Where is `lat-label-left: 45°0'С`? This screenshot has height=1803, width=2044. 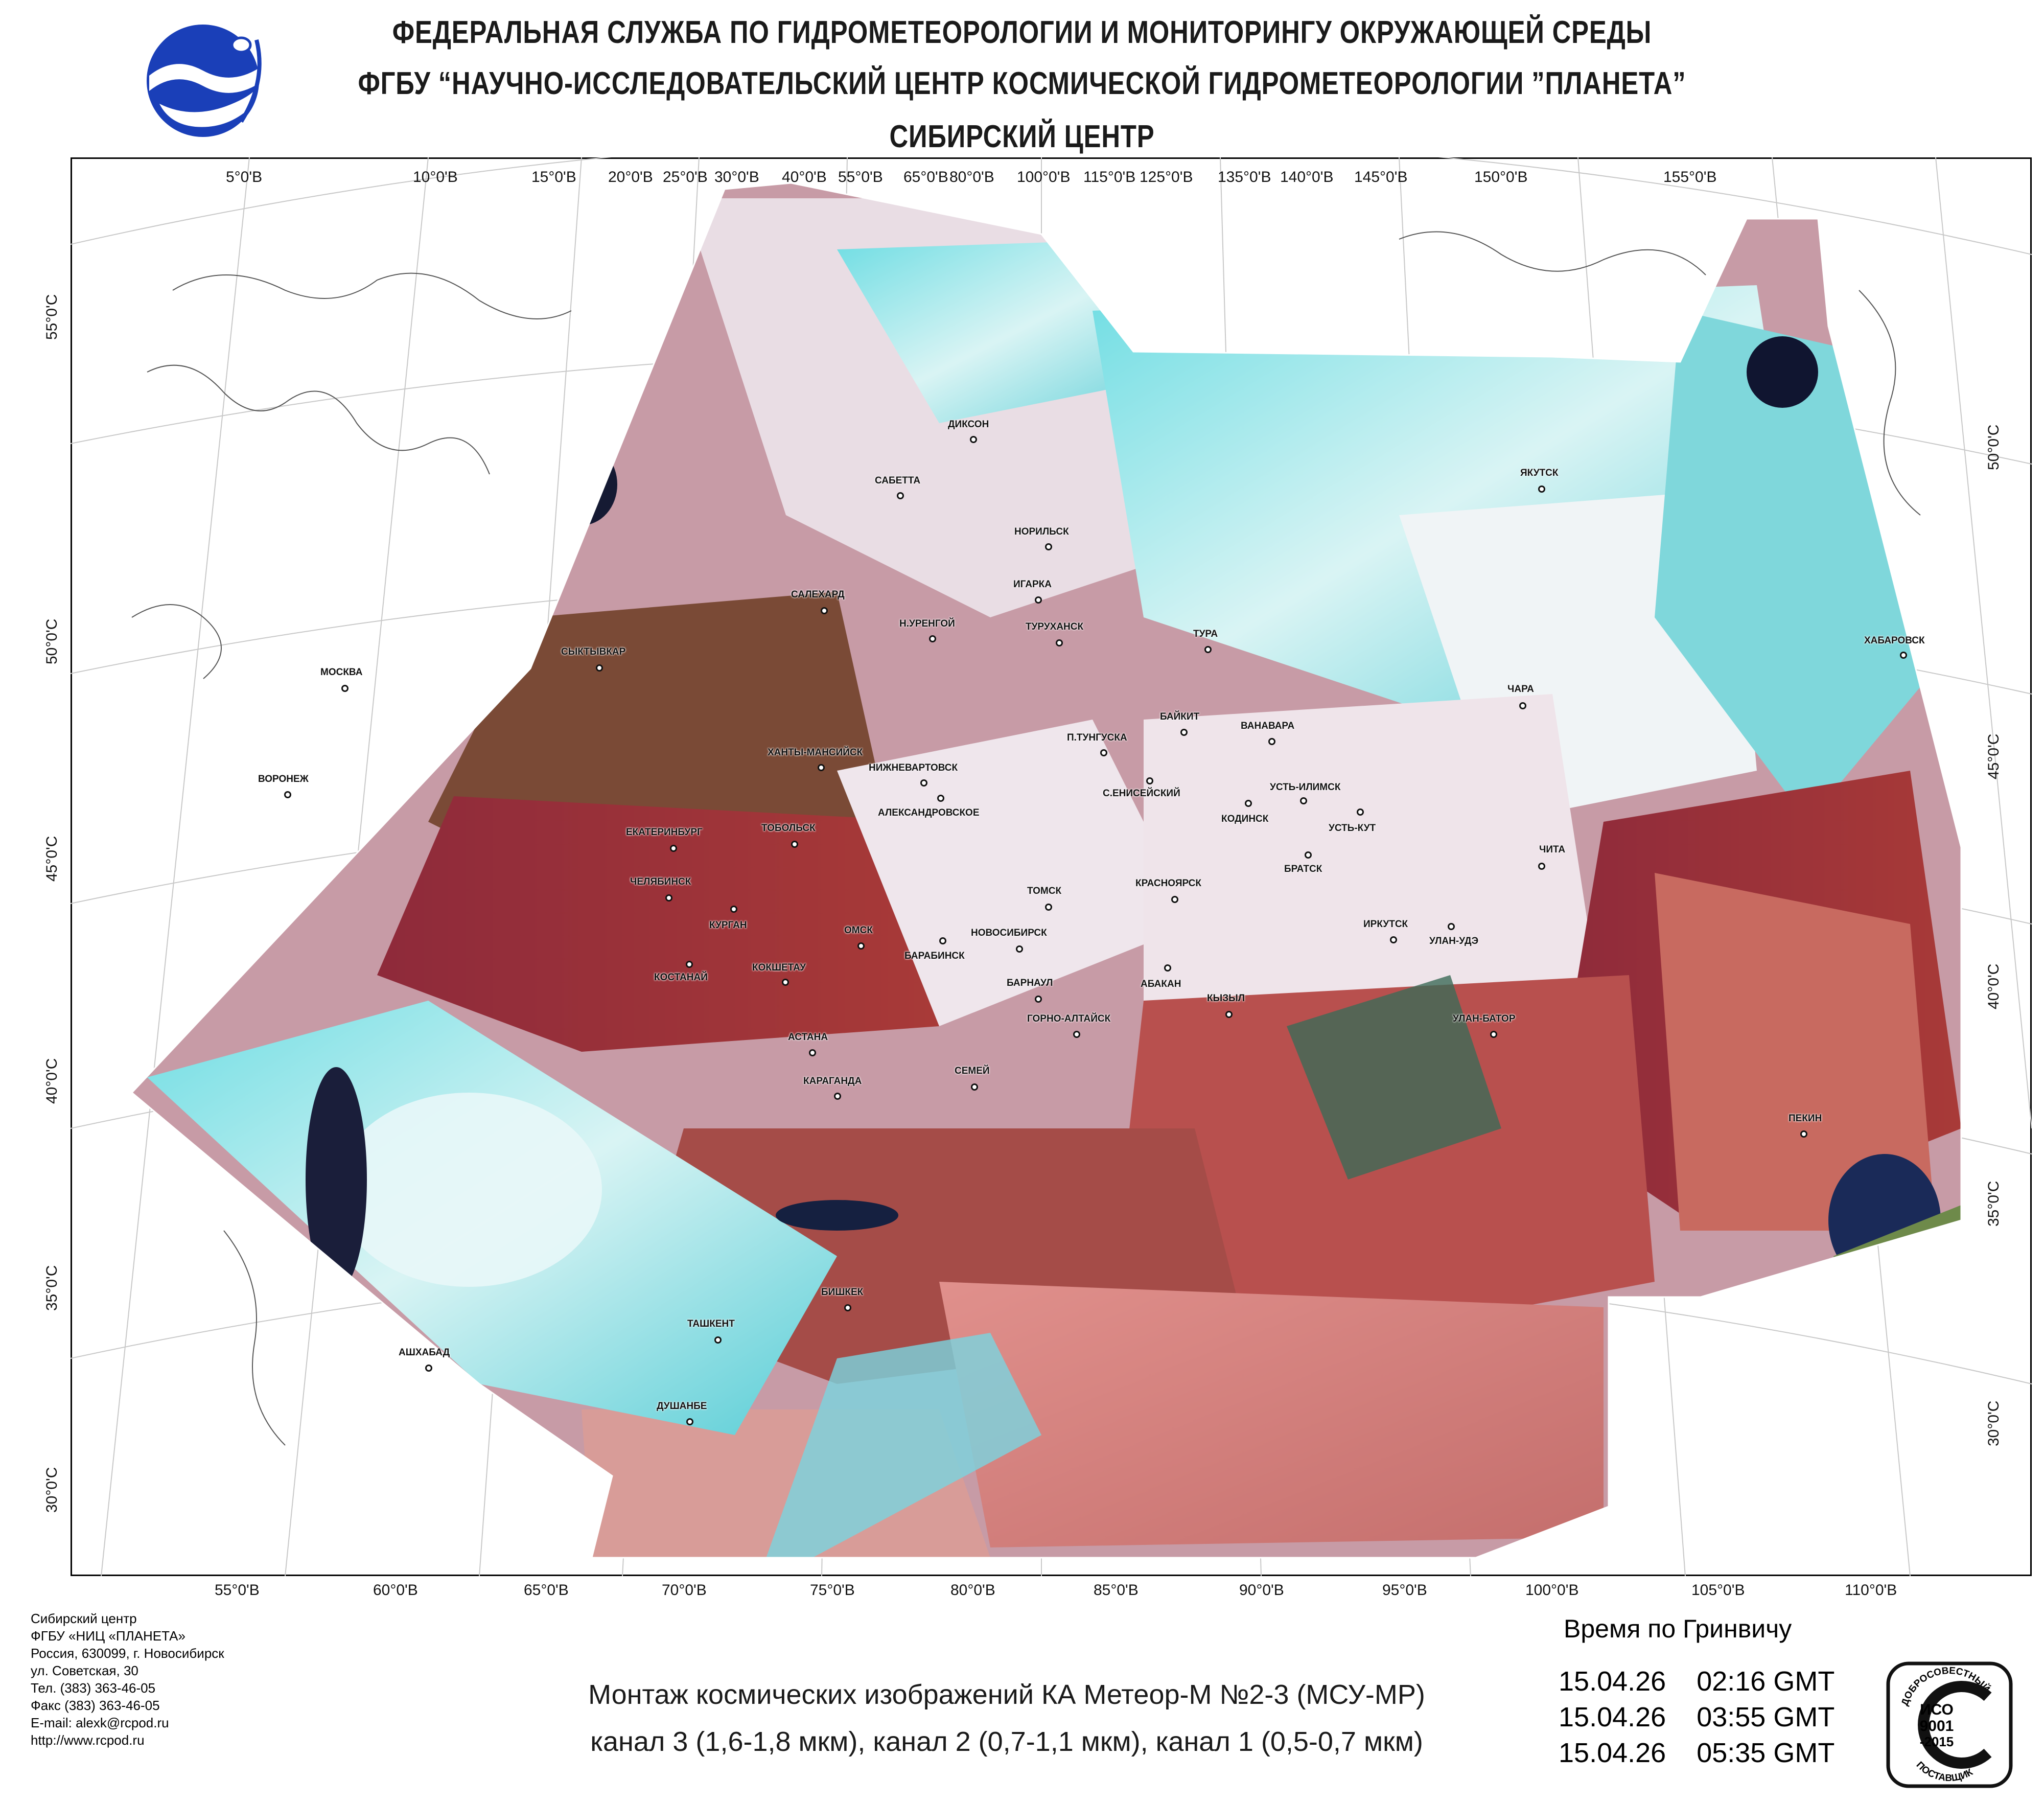
lat-label-left: 45°0'С is located at coordinates (51, 859).